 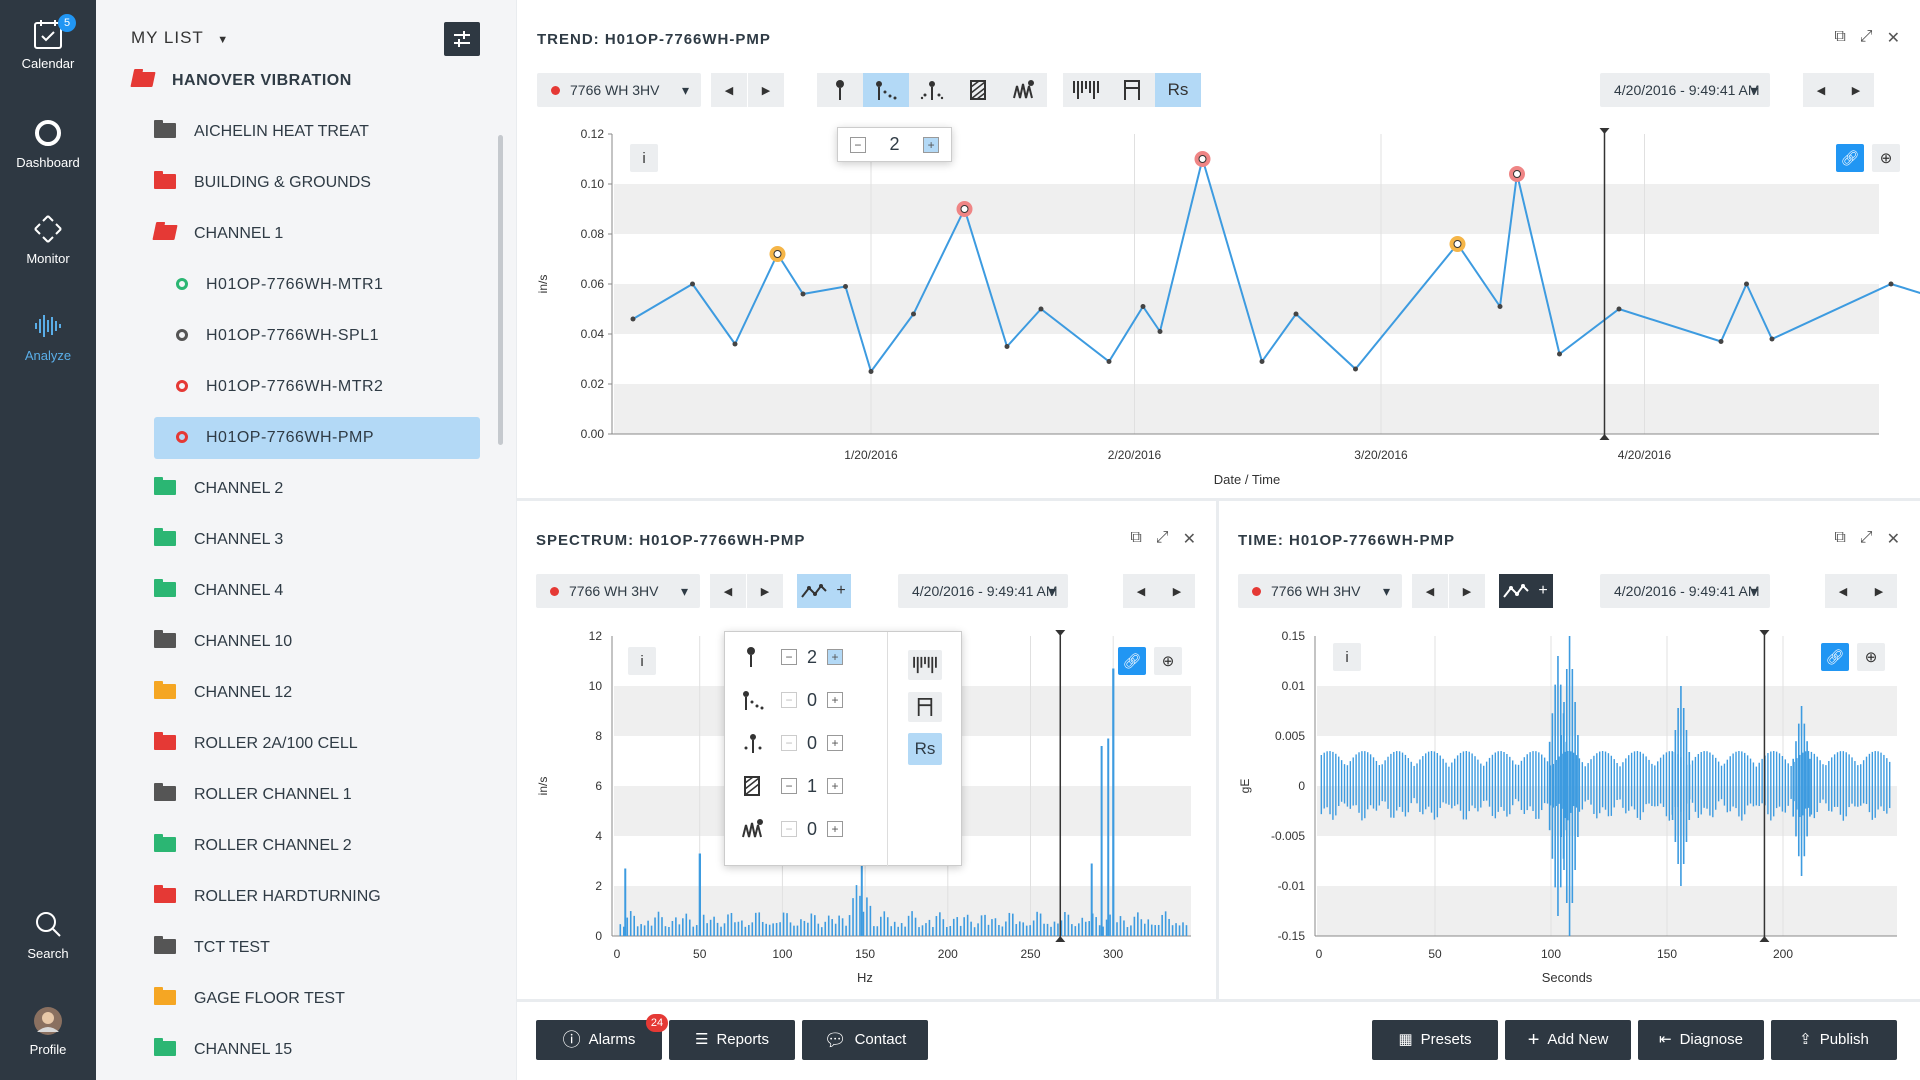 What do you see at coordinates (1178, 90) in the screenshot?
I see `rs-toggle: Rs` at bounding box center [1178, 90].